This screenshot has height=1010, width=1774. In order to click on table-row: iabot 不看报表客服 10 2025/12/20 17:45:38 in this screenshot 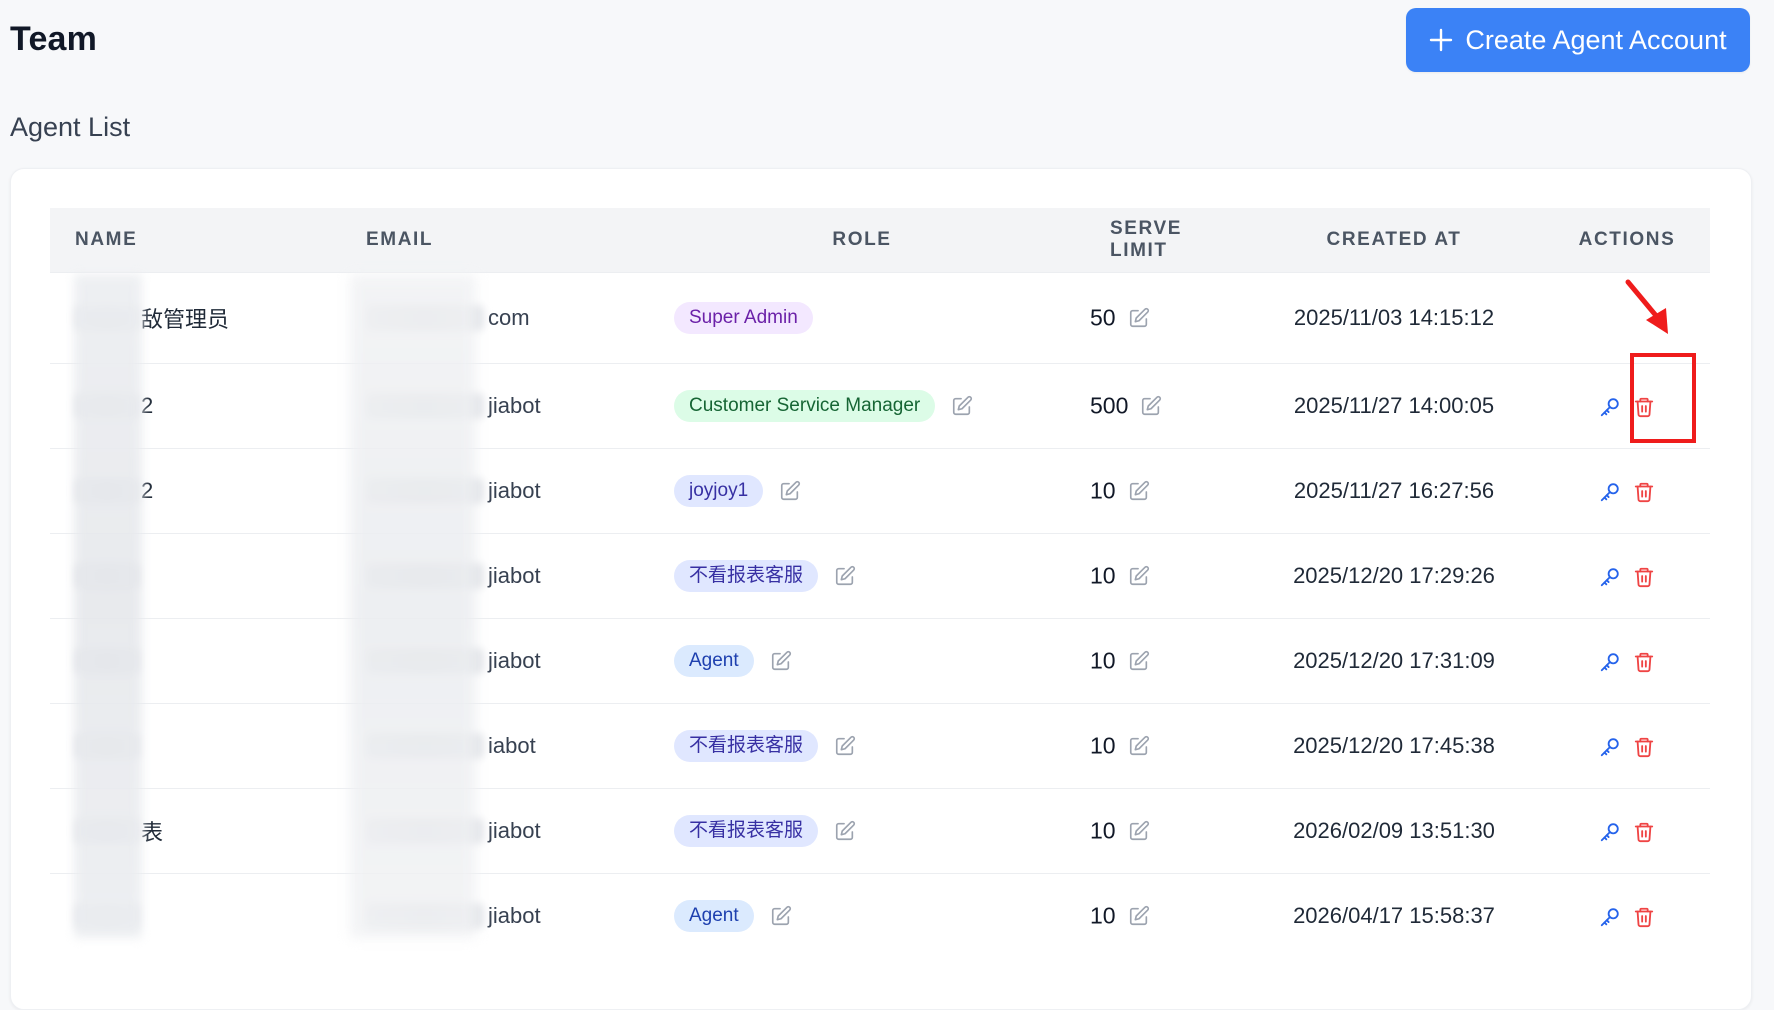, I will do `click(880, 745)`.